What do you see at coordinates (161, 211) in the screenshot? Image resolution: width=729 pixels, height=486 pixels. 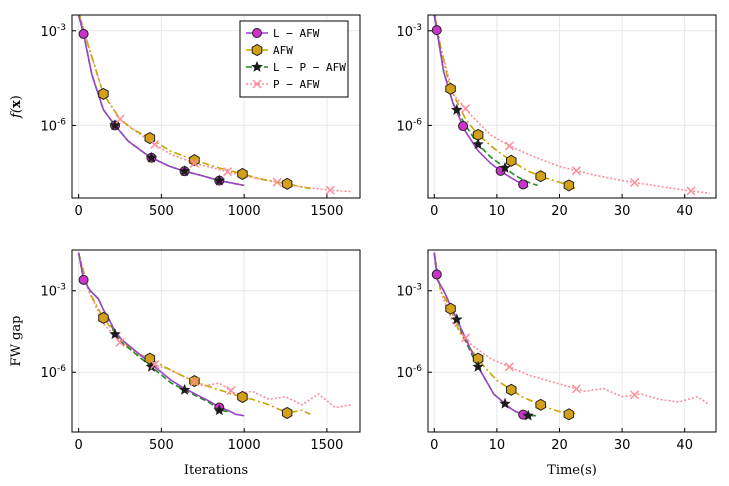 I see `x-tick-label: 500` at bounding box center [161, 211].